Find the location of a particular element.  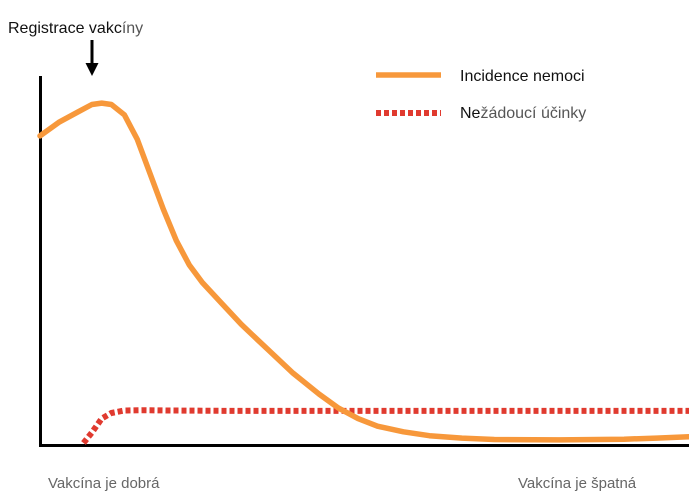

down-arrow-icon is located at coordinates (92, 58).